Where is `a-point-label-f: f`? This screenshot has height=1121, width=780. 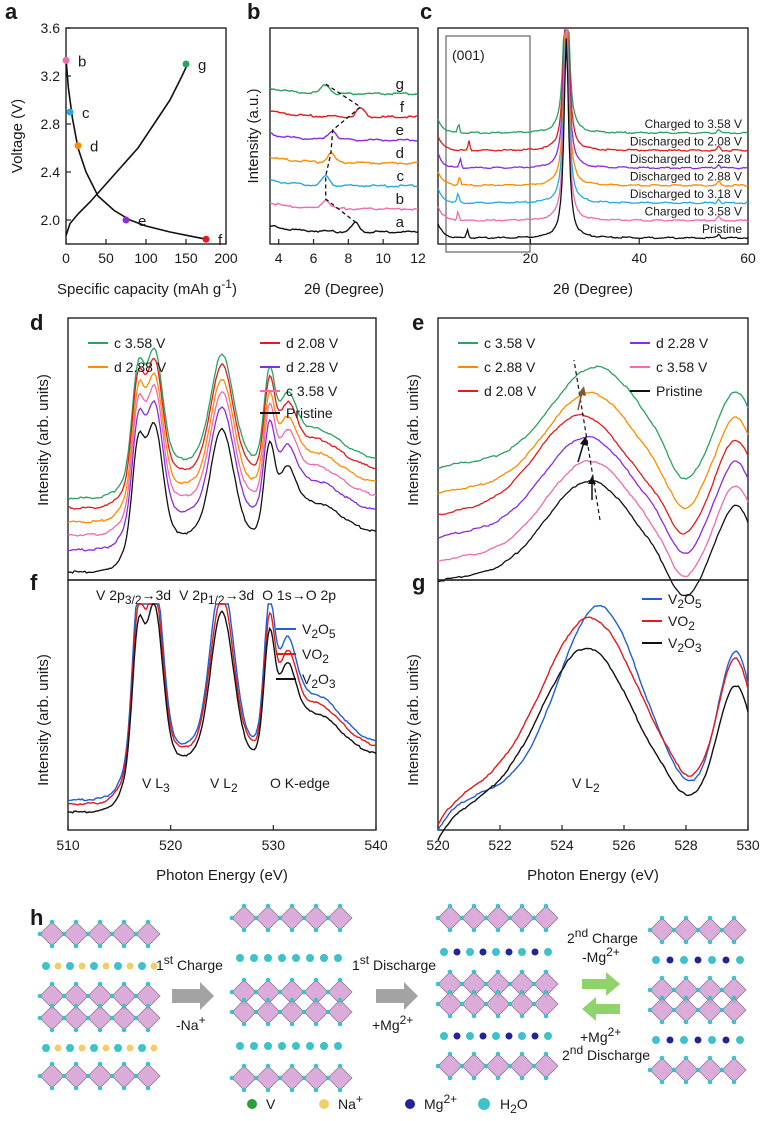
a-point-label-f: f is located at coordinates (220, 240).